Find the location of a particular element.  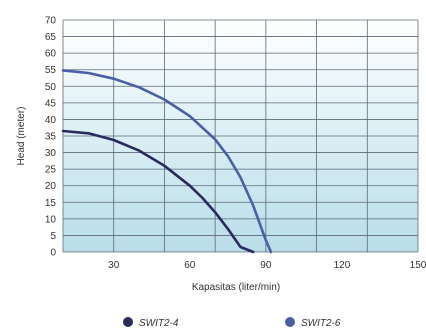

y-tick-label: 35 is located at coordinates (51, 137).